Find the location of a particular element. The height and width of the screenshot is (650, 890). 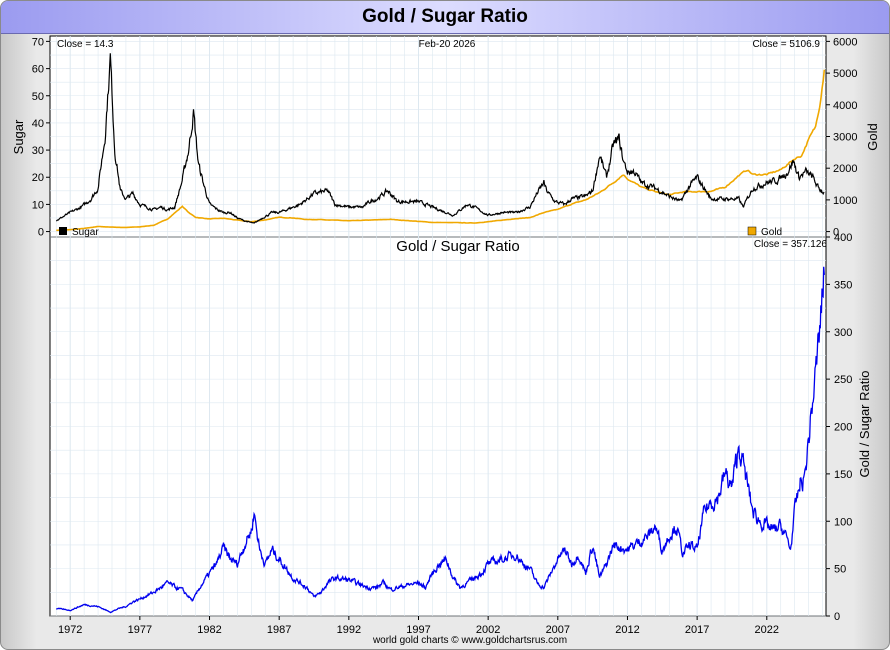

x-tick-label: 2002 is located at coordinates (488, 630).